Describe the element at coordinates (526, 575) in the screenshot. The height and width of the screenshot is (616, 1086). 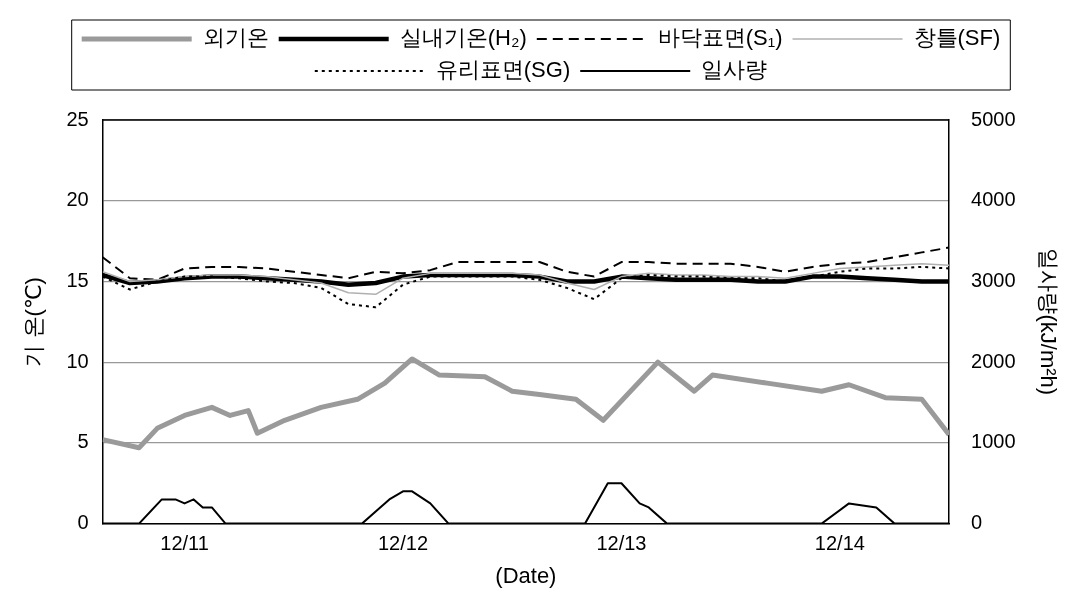
I see `x-axis-title: (Date)` at that location.